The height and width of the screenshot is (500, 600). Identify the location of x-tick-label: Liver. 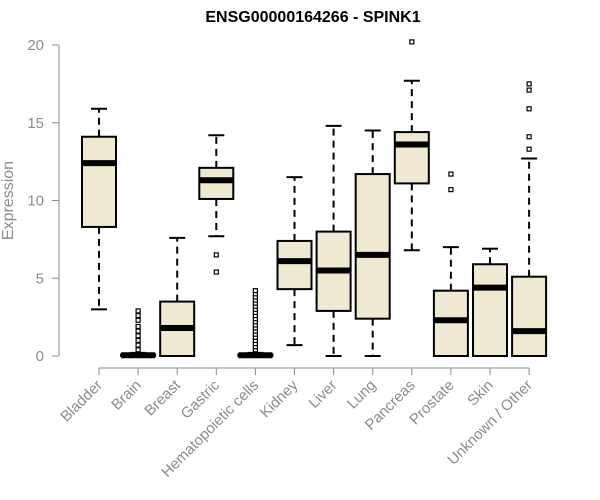
(322, 394).